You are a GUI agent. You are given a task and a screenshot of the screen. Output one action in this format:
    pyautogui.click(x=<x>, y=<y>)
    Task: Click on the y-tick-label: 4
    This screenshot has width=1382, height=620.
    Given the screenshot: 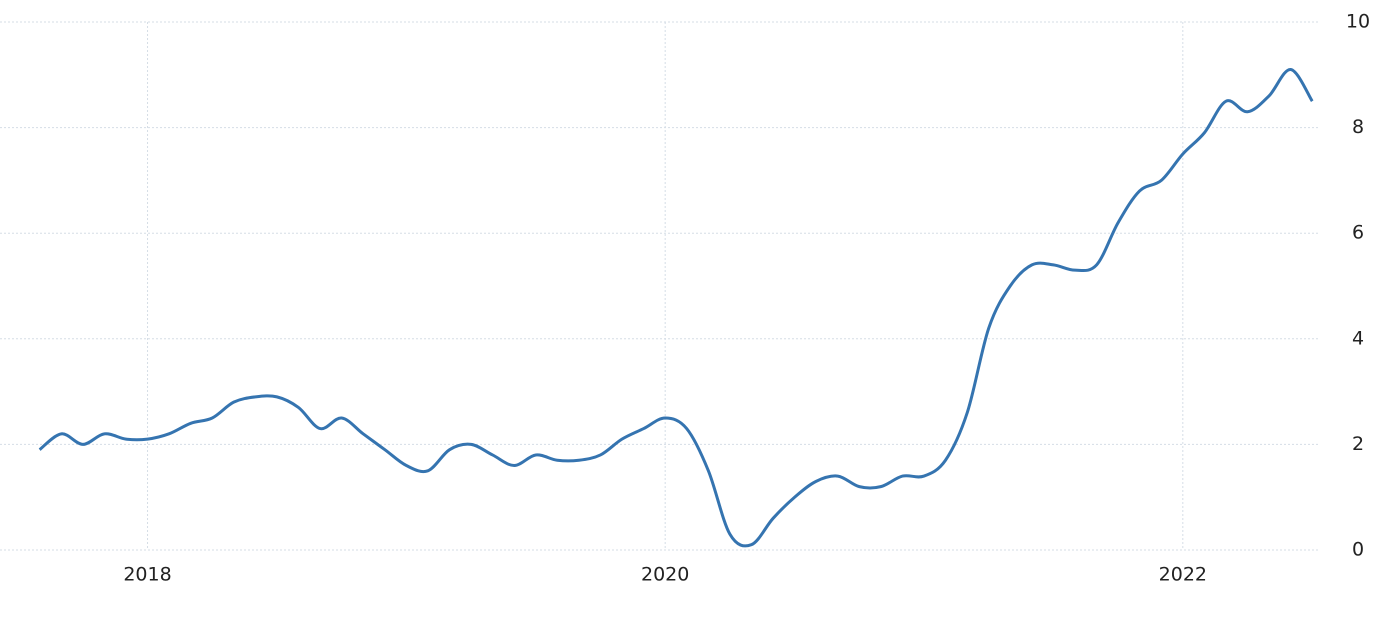 What is the action you would take?
    pyautogui.click(x=1358, y=338)
    